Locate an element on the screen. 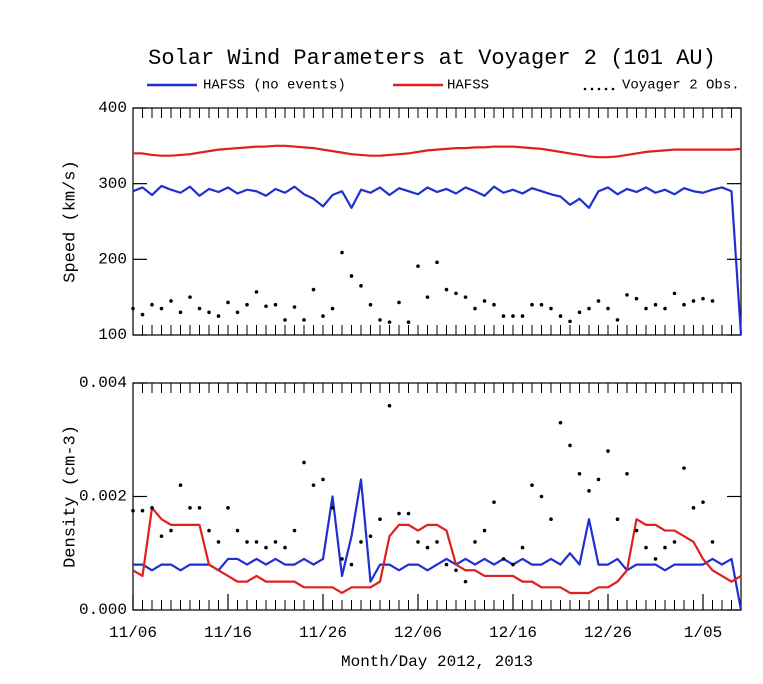 The width and height of the screenshot is (763, 684). x-tick-label: 1/05 is located at coordinates (703, 633).